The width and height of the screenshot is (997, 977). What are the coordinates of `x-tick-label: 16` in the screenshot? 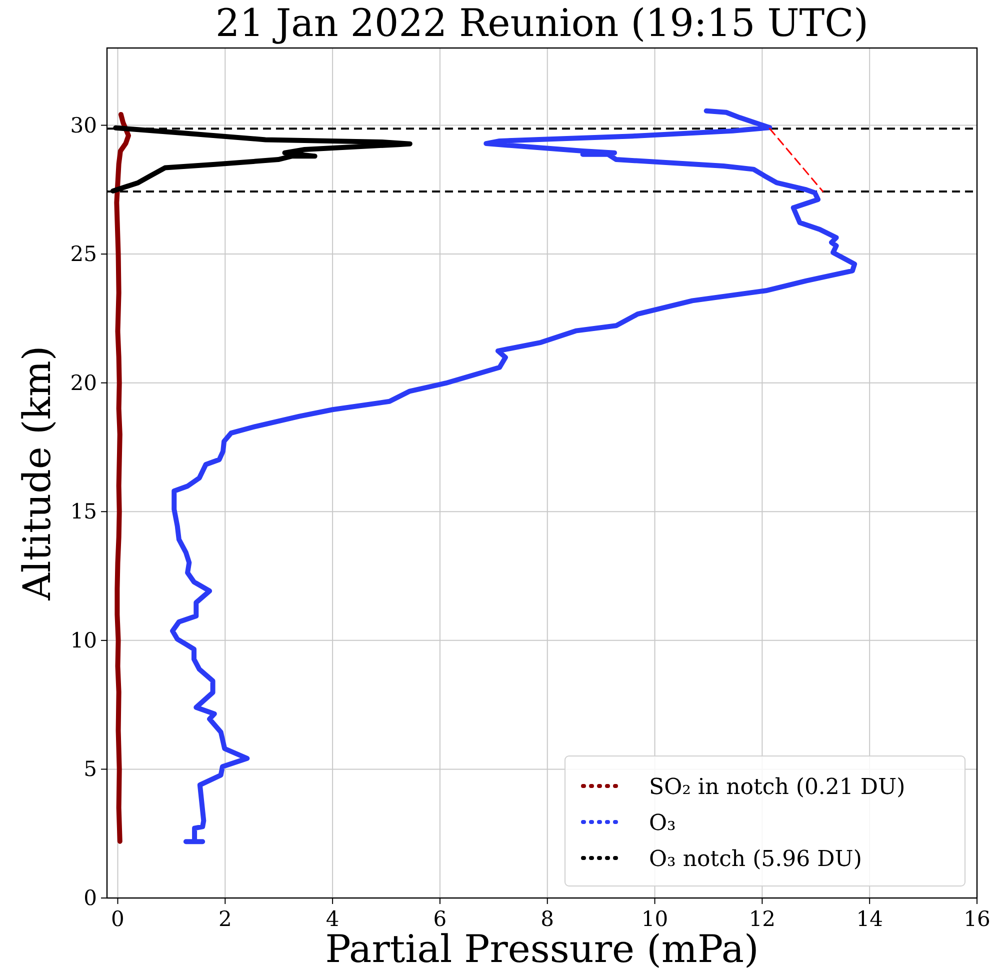 It's located at (977, 919).